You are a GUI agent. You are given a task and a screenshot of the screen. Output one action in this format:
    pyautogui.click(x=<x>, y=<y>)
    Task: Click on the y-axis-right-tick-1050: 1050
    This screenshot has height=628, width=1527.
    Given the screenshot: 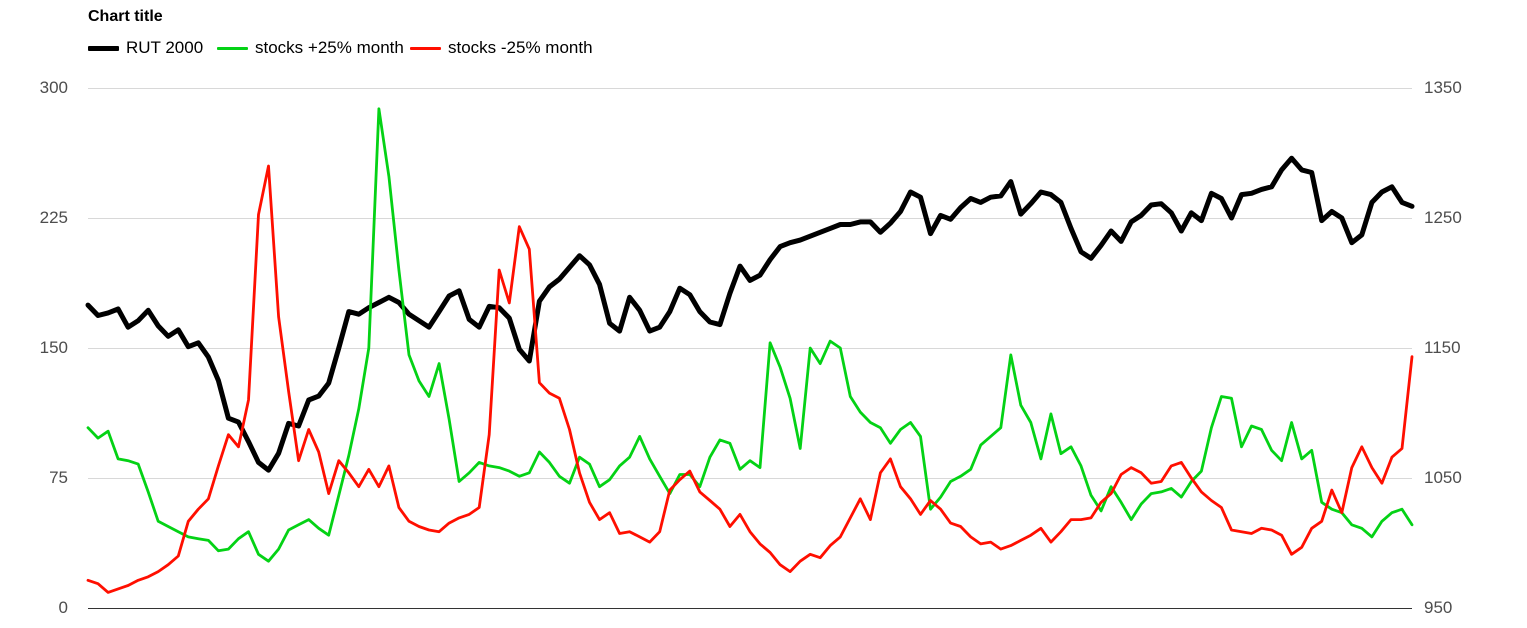 What is the action you would take?
    pyautogui.click(x=1443, y=477)
    